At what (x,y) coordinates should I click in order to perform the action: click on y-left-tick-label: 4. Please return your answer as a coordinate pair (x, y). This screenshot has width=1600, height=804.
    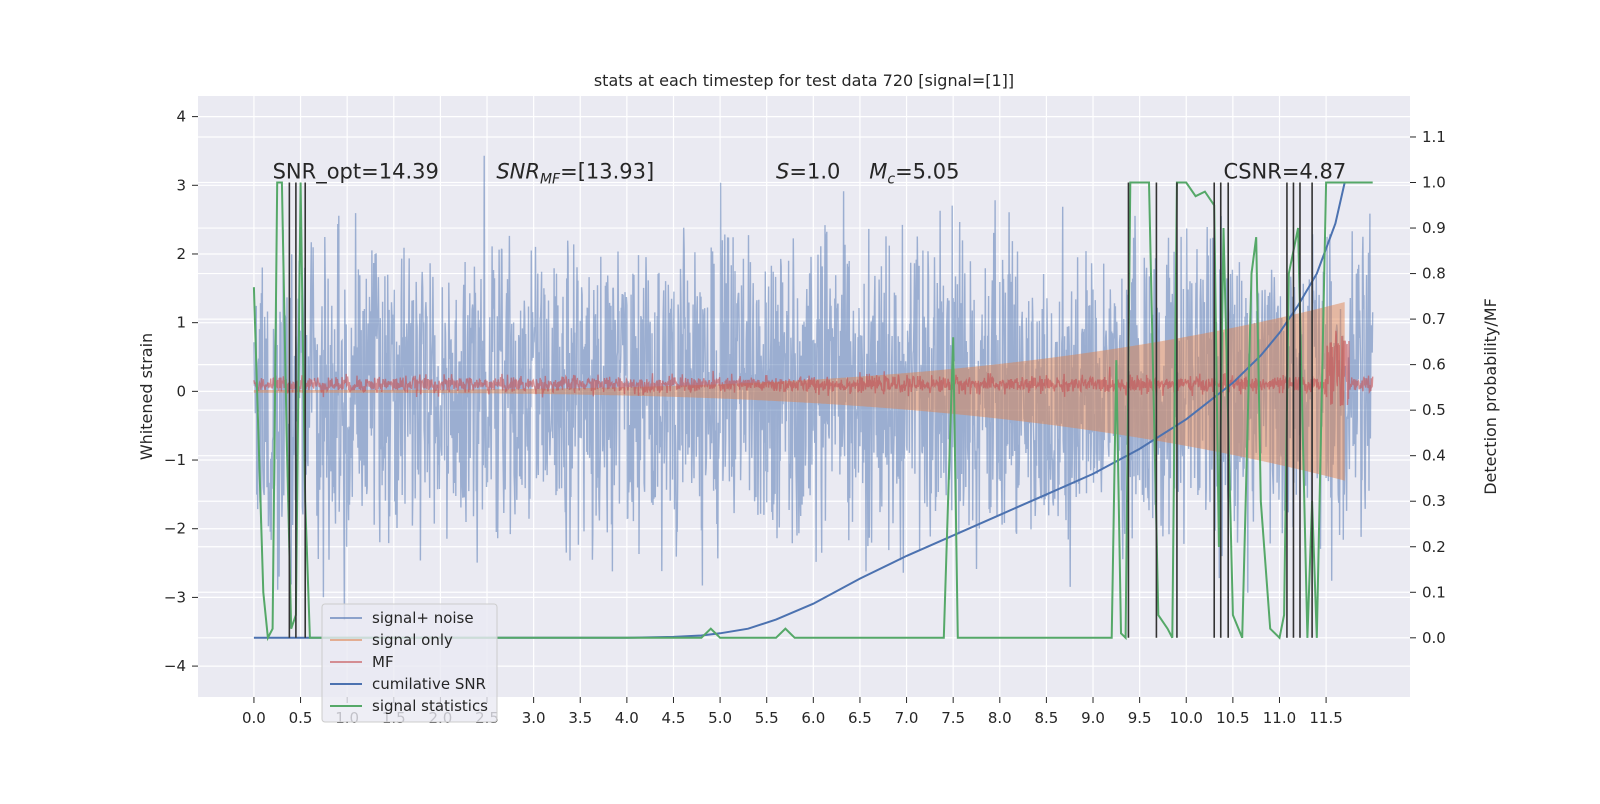
    Looking at the image, I should click on (181, 117).